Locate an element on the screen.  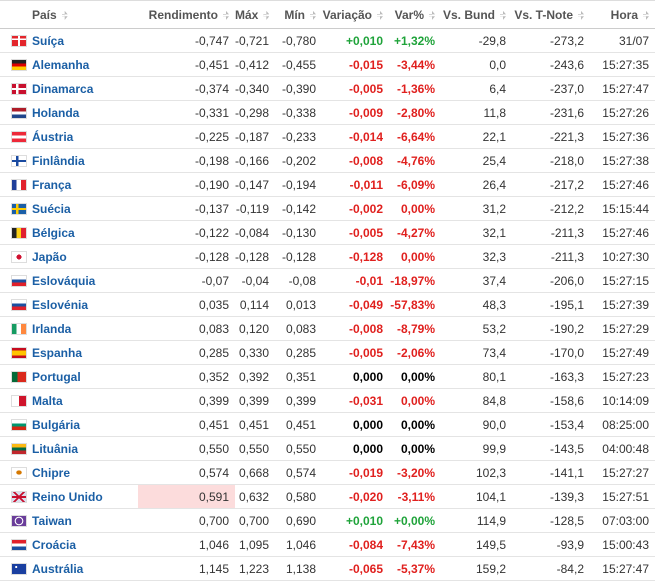
cell: -0,780 is located at coordinates (298, 40).